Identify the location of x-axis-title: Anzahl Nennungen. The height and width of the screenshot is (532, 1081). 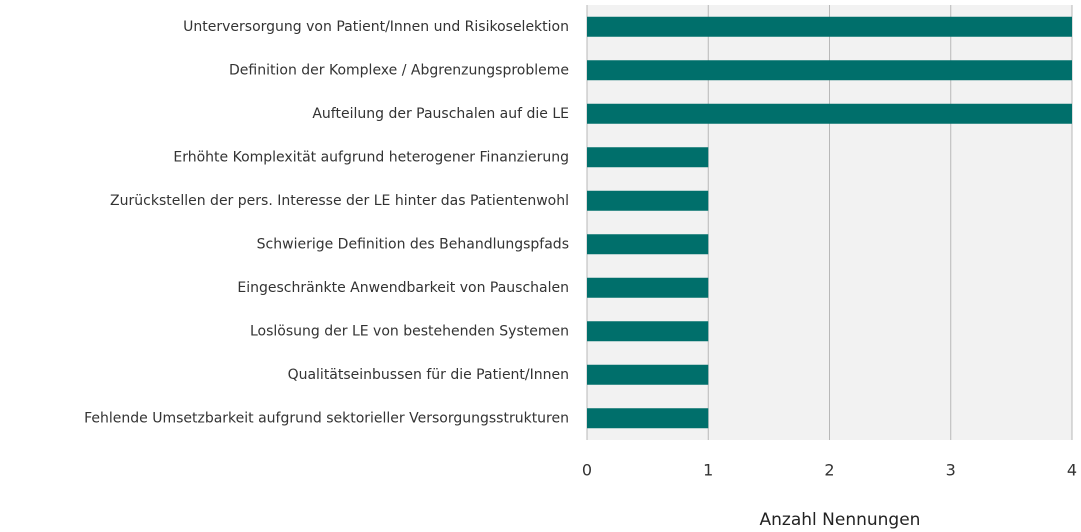
(840, 520).